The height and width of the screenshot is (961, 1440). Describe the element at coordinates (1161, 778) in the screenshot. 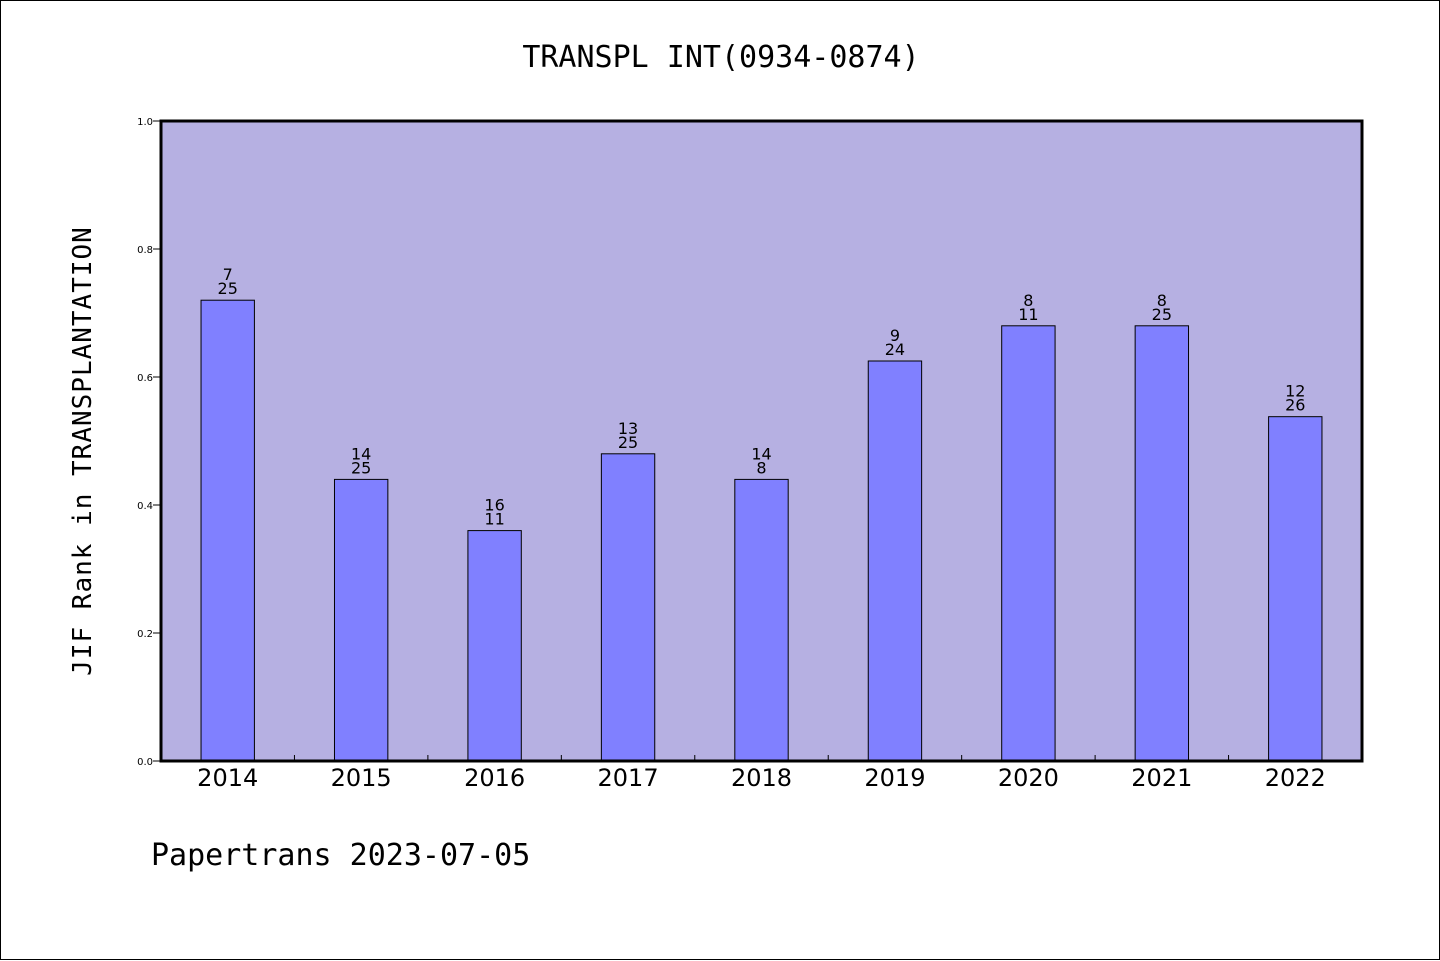

I see `x-tick-label: 2021` at that location.